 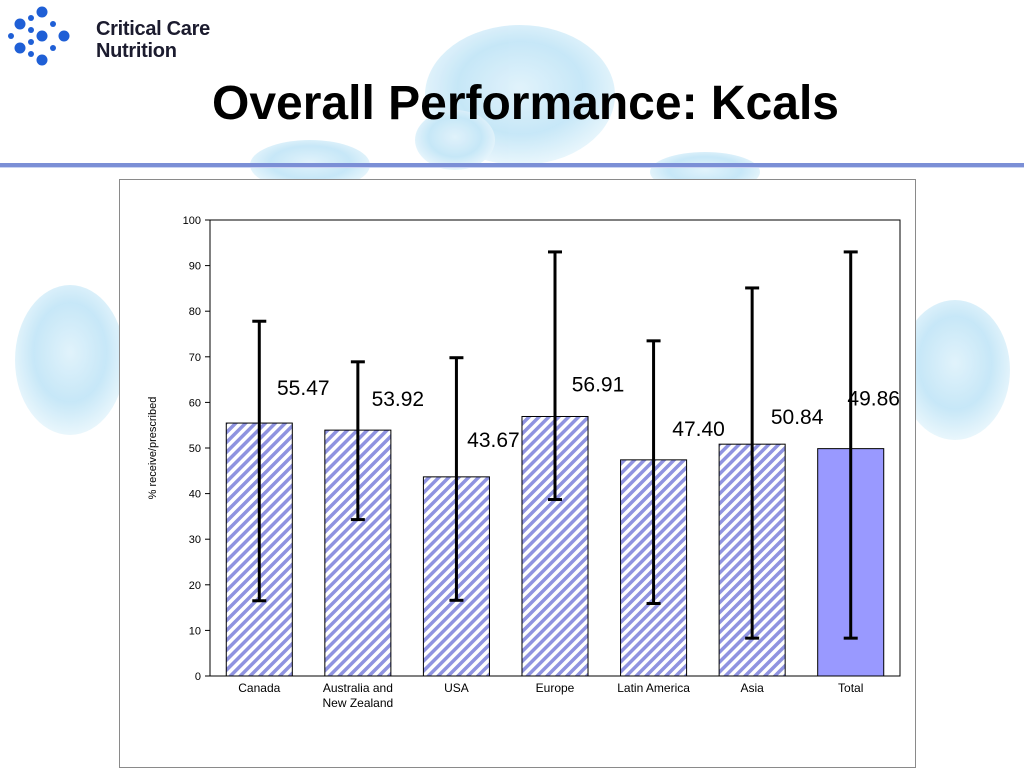 I want to click on y-tick-label: 30, so click(x=195, y=540).